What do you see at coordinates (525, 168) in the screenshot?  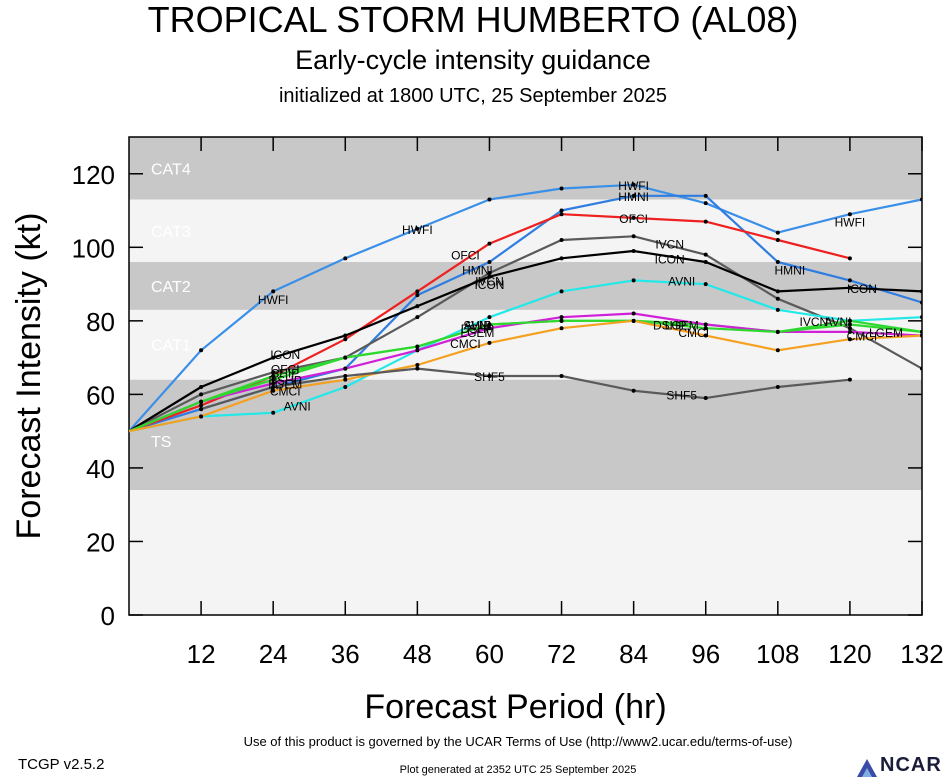 I see `band-cat4` at bounding box center [525, 168].